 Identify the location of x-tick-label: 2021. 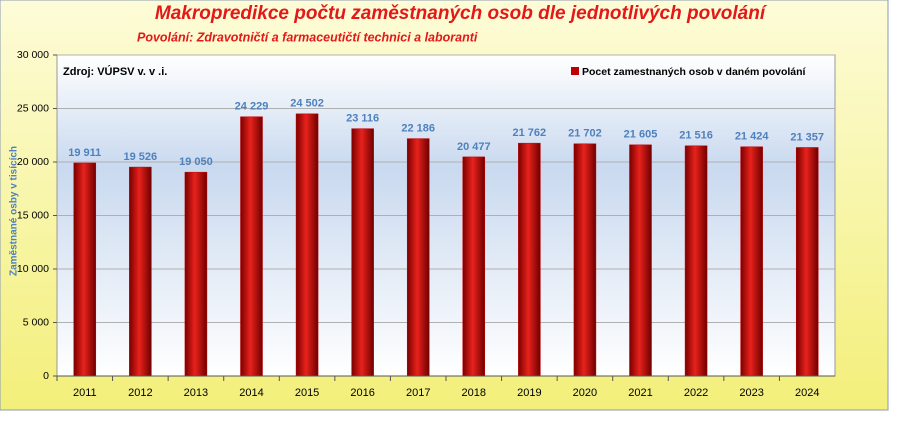
(640, 393).